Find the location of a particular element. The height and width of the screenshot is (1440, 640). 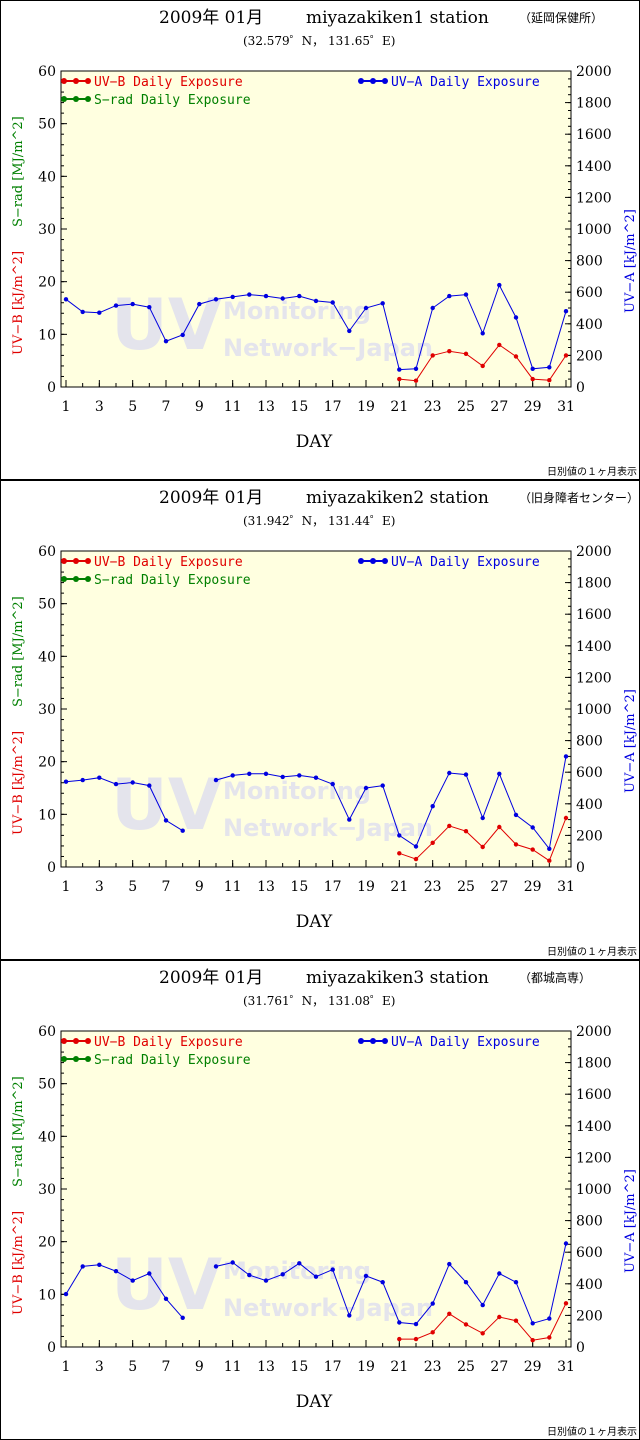

x-tick-label: 7 is located at coordinates (166, 887).